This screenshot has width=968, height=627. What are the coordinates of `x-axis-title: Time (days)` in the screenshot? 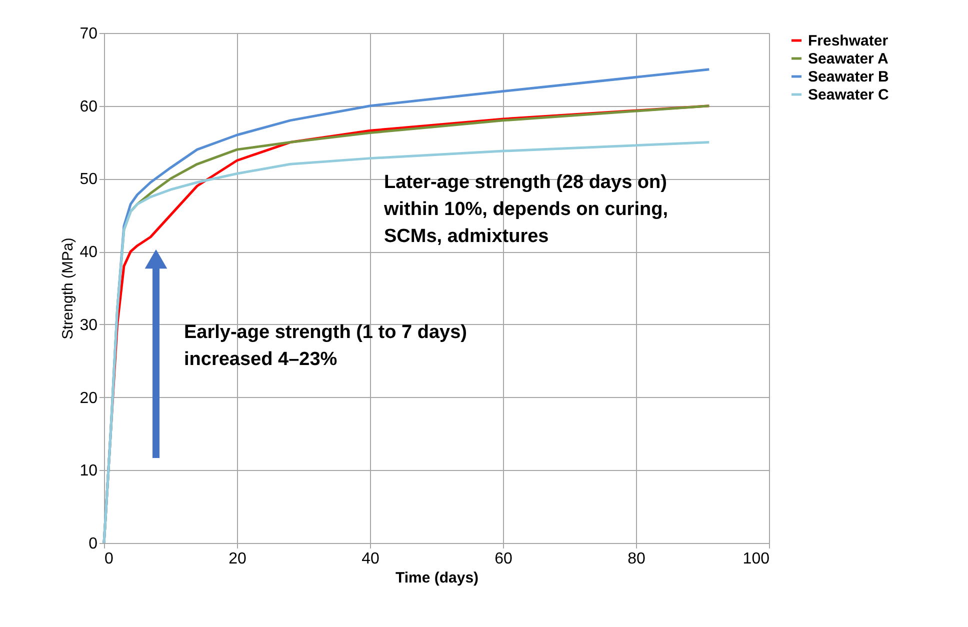 It's located at (437, 578).